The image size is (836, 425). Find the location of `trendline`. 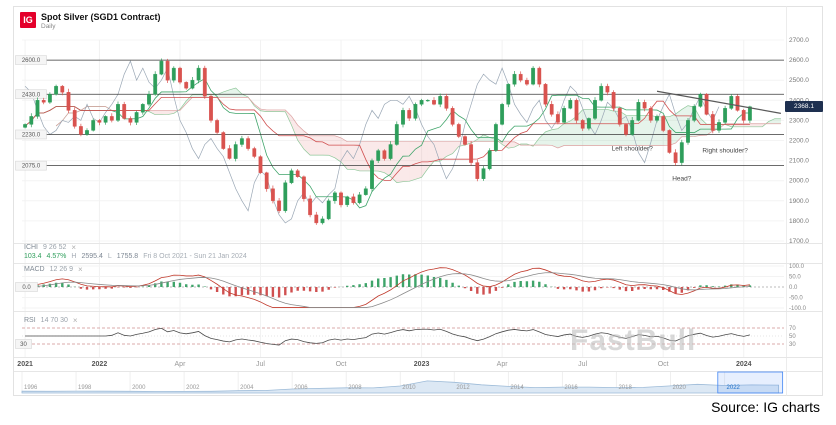

trendline is located at coordinates (719, 102).